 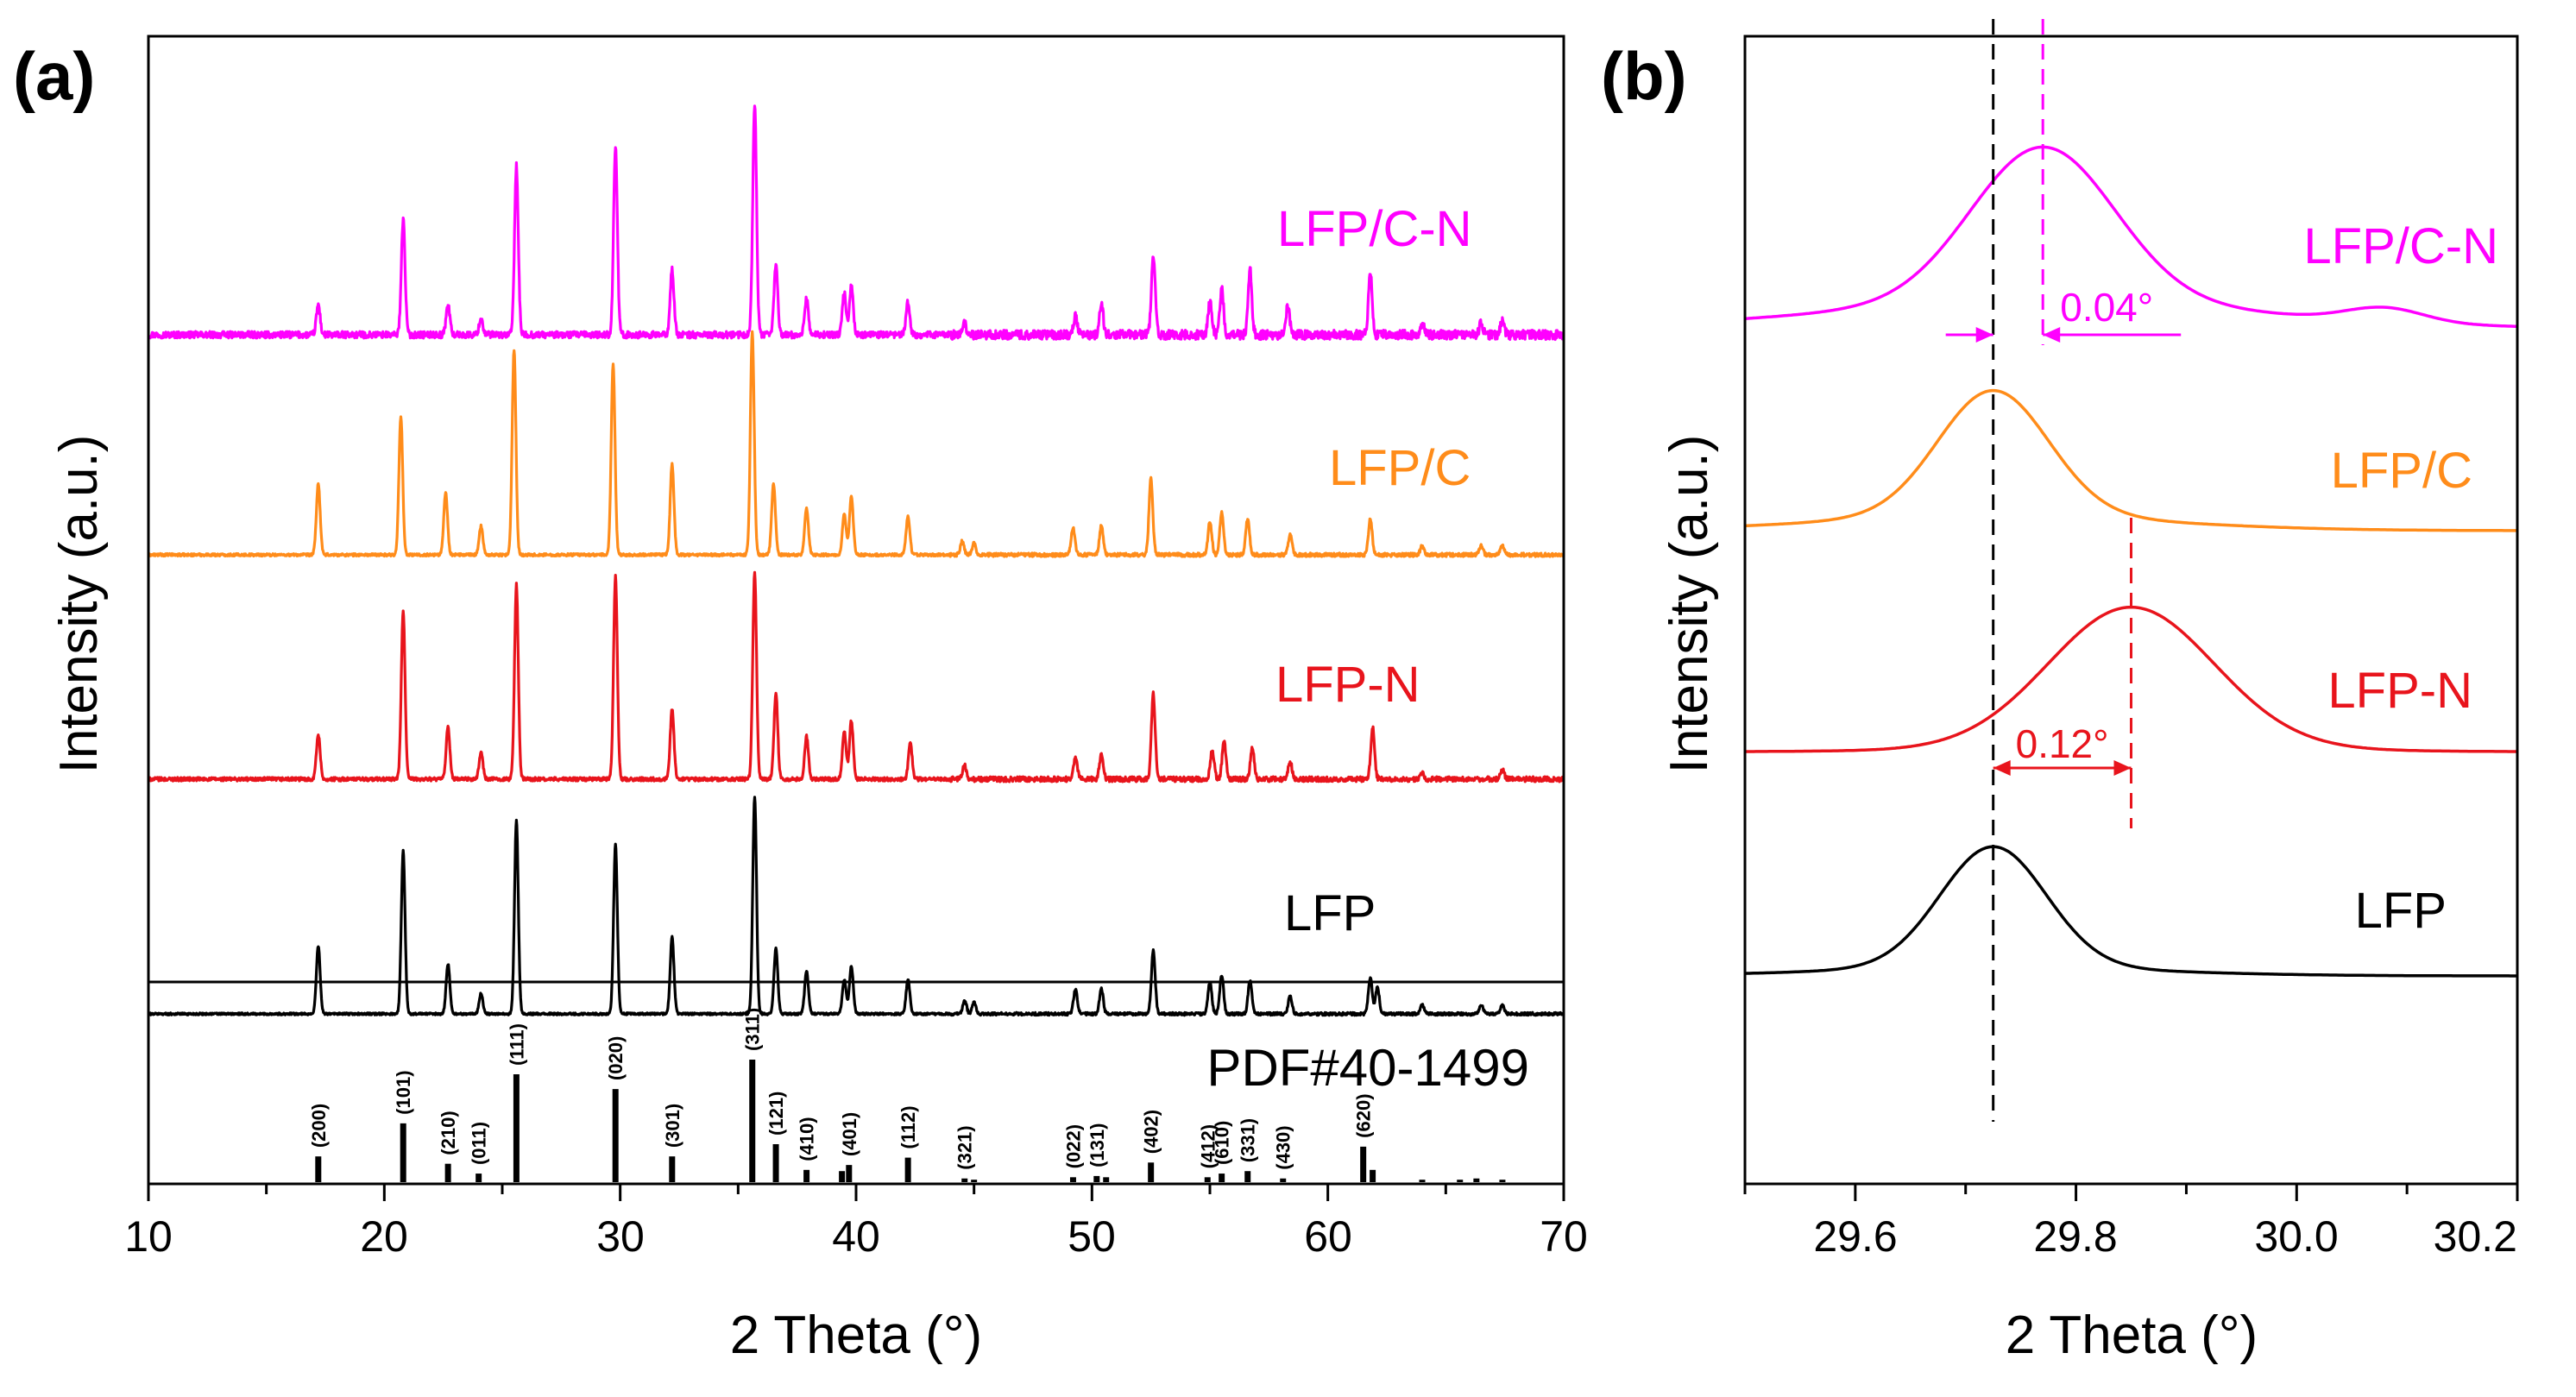 I want to click on hkl-label: (121), so click(x=776, y=1114).